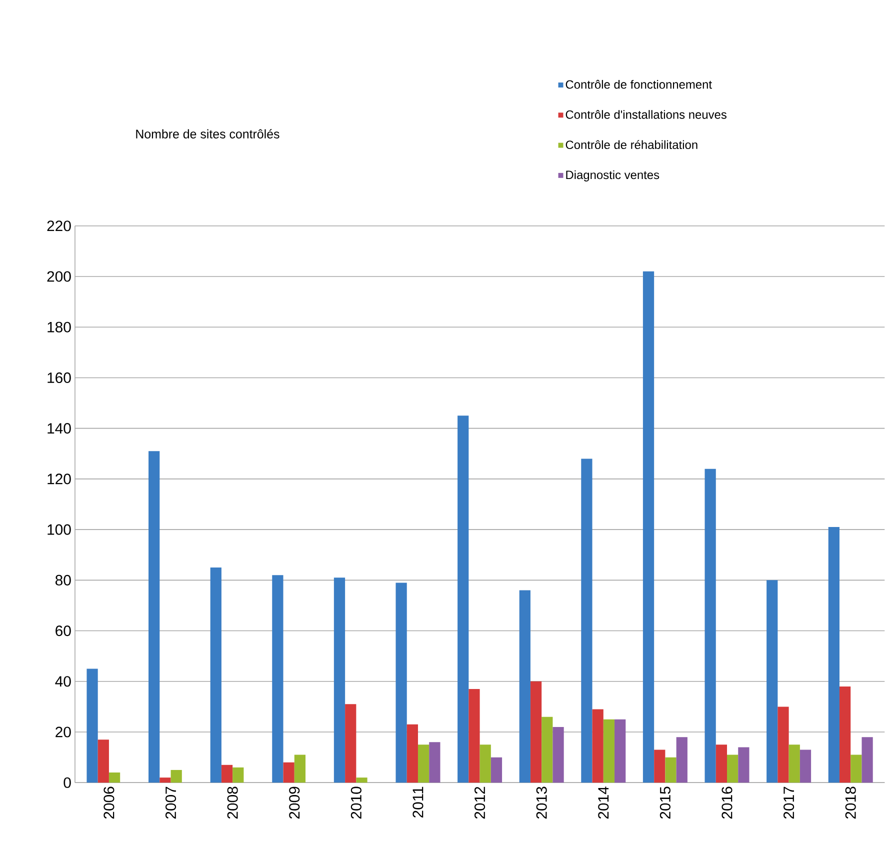 This screenshot has height=850, width=885. Describe the element at coordinates (603, 802) in the screenshot. I see `x-tick-label: 2014` at that location.